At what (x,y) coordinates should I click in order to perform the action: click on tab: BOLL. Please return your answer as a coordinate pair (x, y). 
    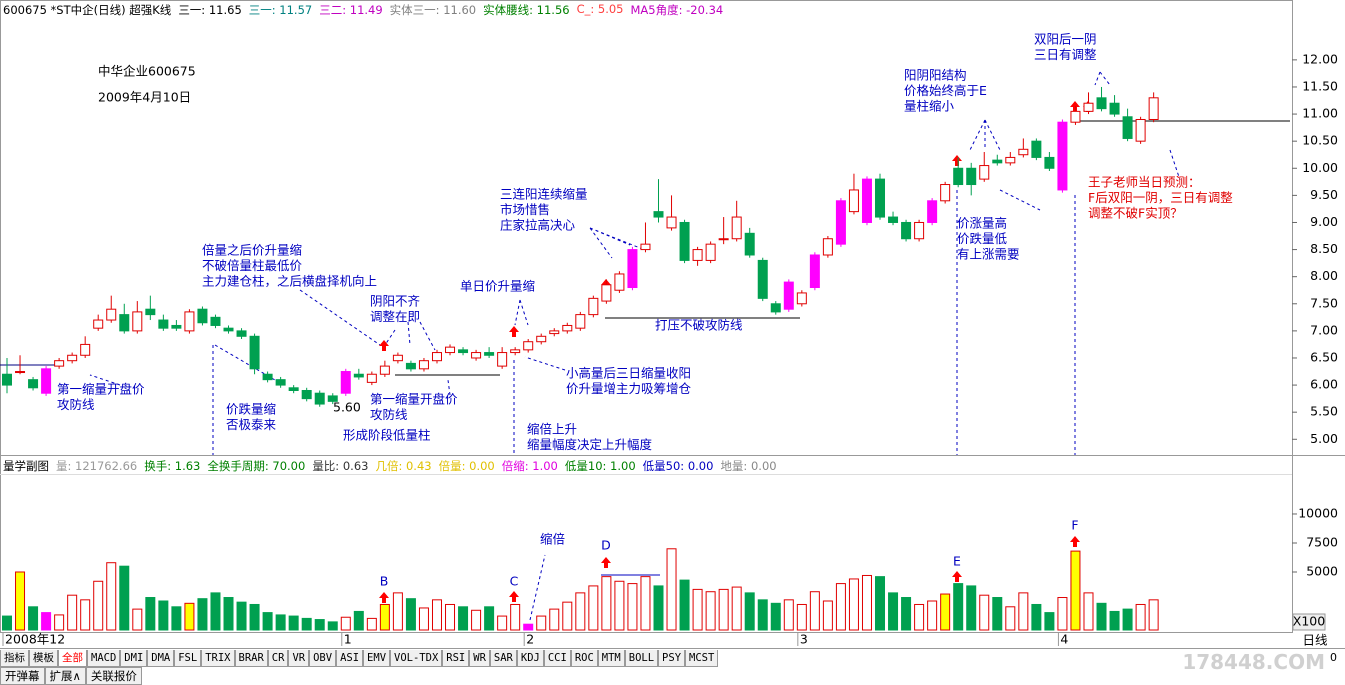
    Looking at the image, I should click on (641, 658).